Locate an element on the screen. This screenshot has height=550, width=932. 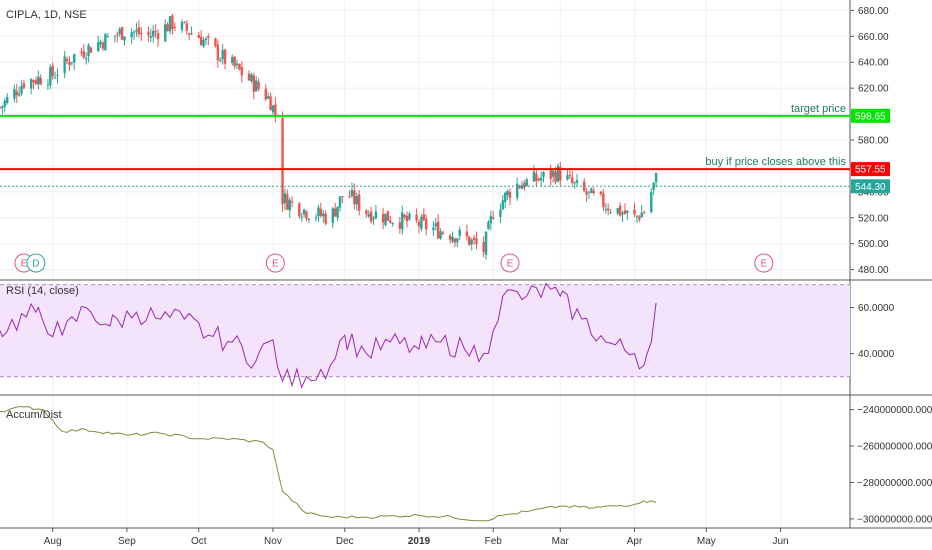
price-badge-label: 544.30 is located at coordinates (870, 187).